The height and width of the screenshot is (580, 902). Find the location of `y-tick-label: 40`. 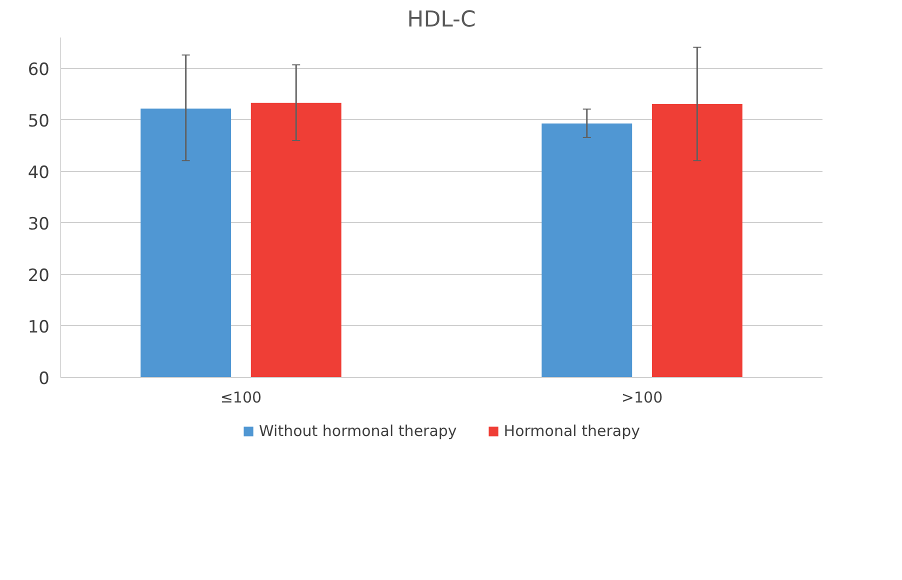

y-tick-label: 40 is located at coordinates (39, 172).